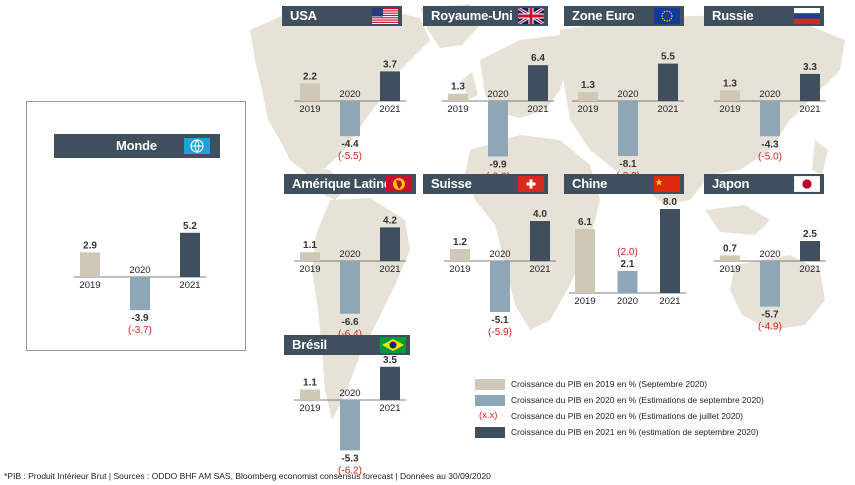 This screenshot has height=485, width=855. Describe the element at coordinates (733, 15) in the screenshot. I see `chart-title-text: Russie` at that location.